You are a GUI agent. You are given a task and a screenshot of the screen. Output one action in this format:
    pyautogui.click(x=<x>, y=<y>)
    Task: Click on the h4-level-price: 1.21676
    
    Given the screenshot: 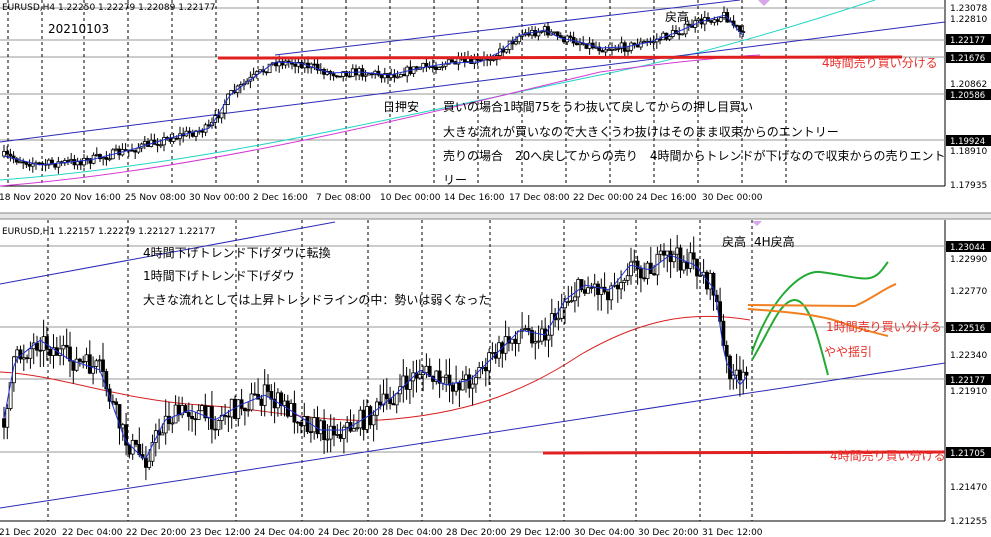 What is the action you would take?
    pyautogui.click(x=967, y=59)
    